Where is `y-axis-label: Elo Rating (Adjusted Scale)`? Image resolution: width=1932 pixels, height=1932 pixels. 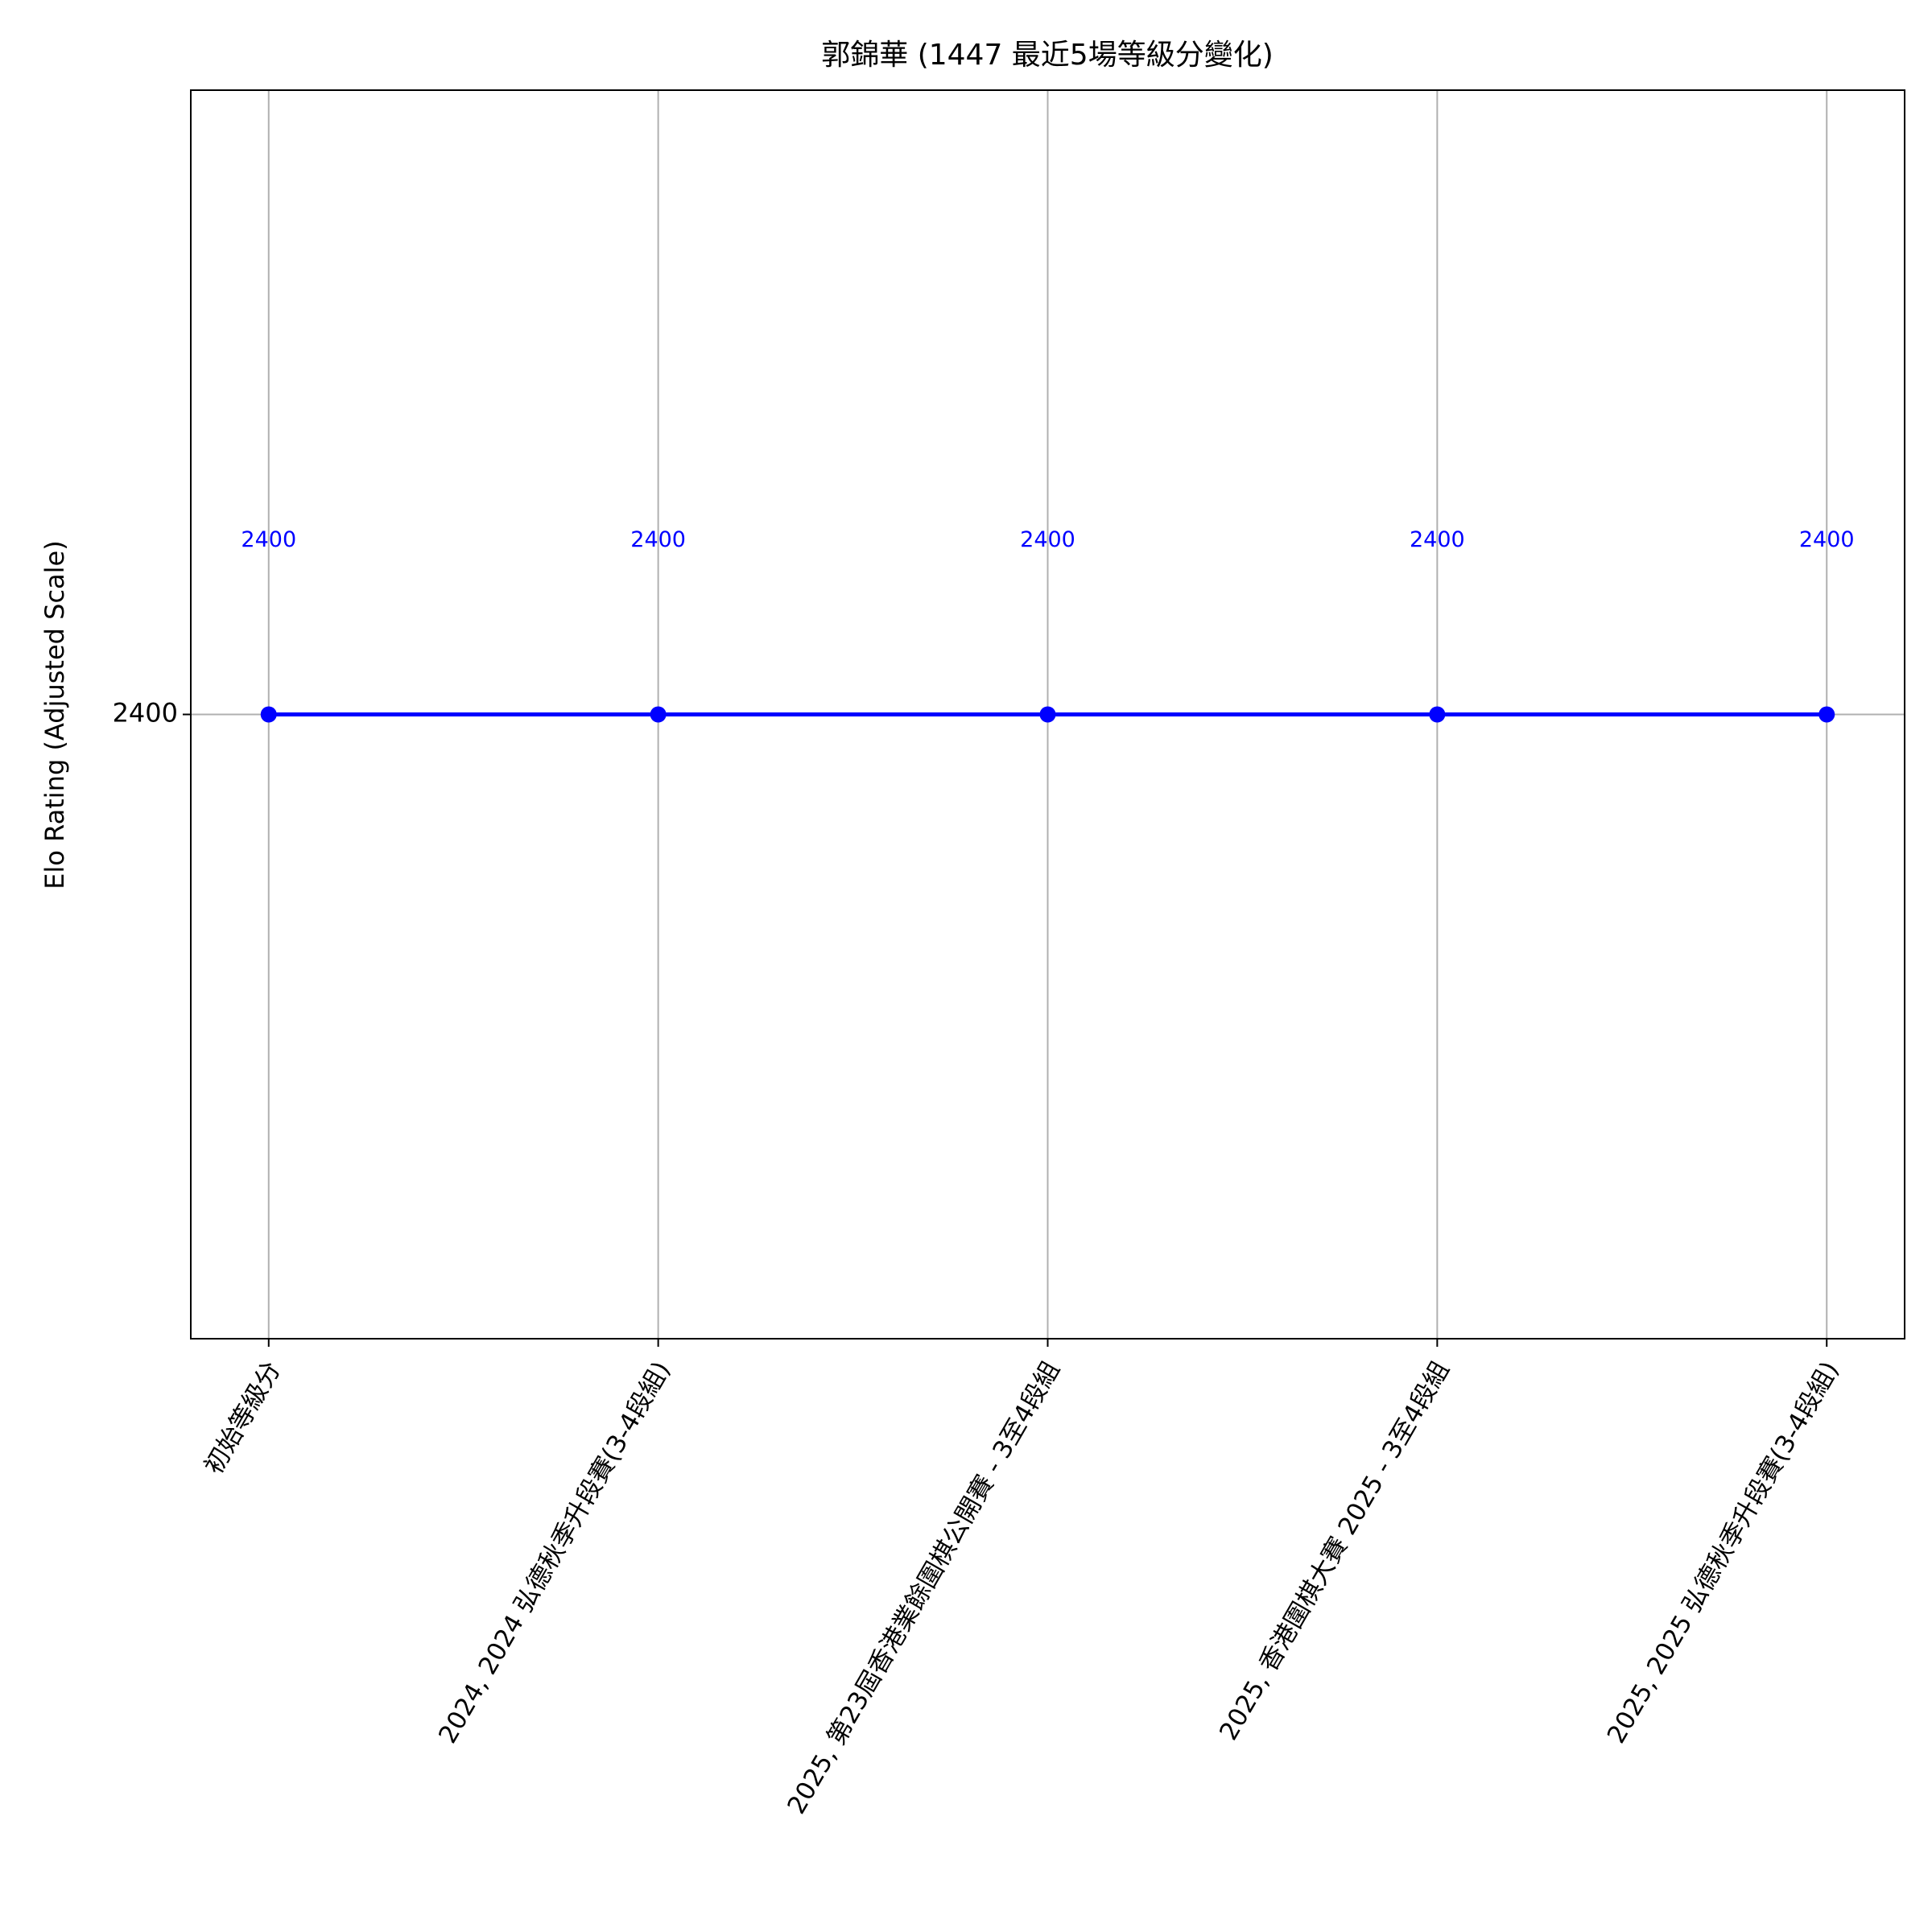 y-axis-label: Elo Rating (Adjusted Scale) is located at coordinates (54, 714).